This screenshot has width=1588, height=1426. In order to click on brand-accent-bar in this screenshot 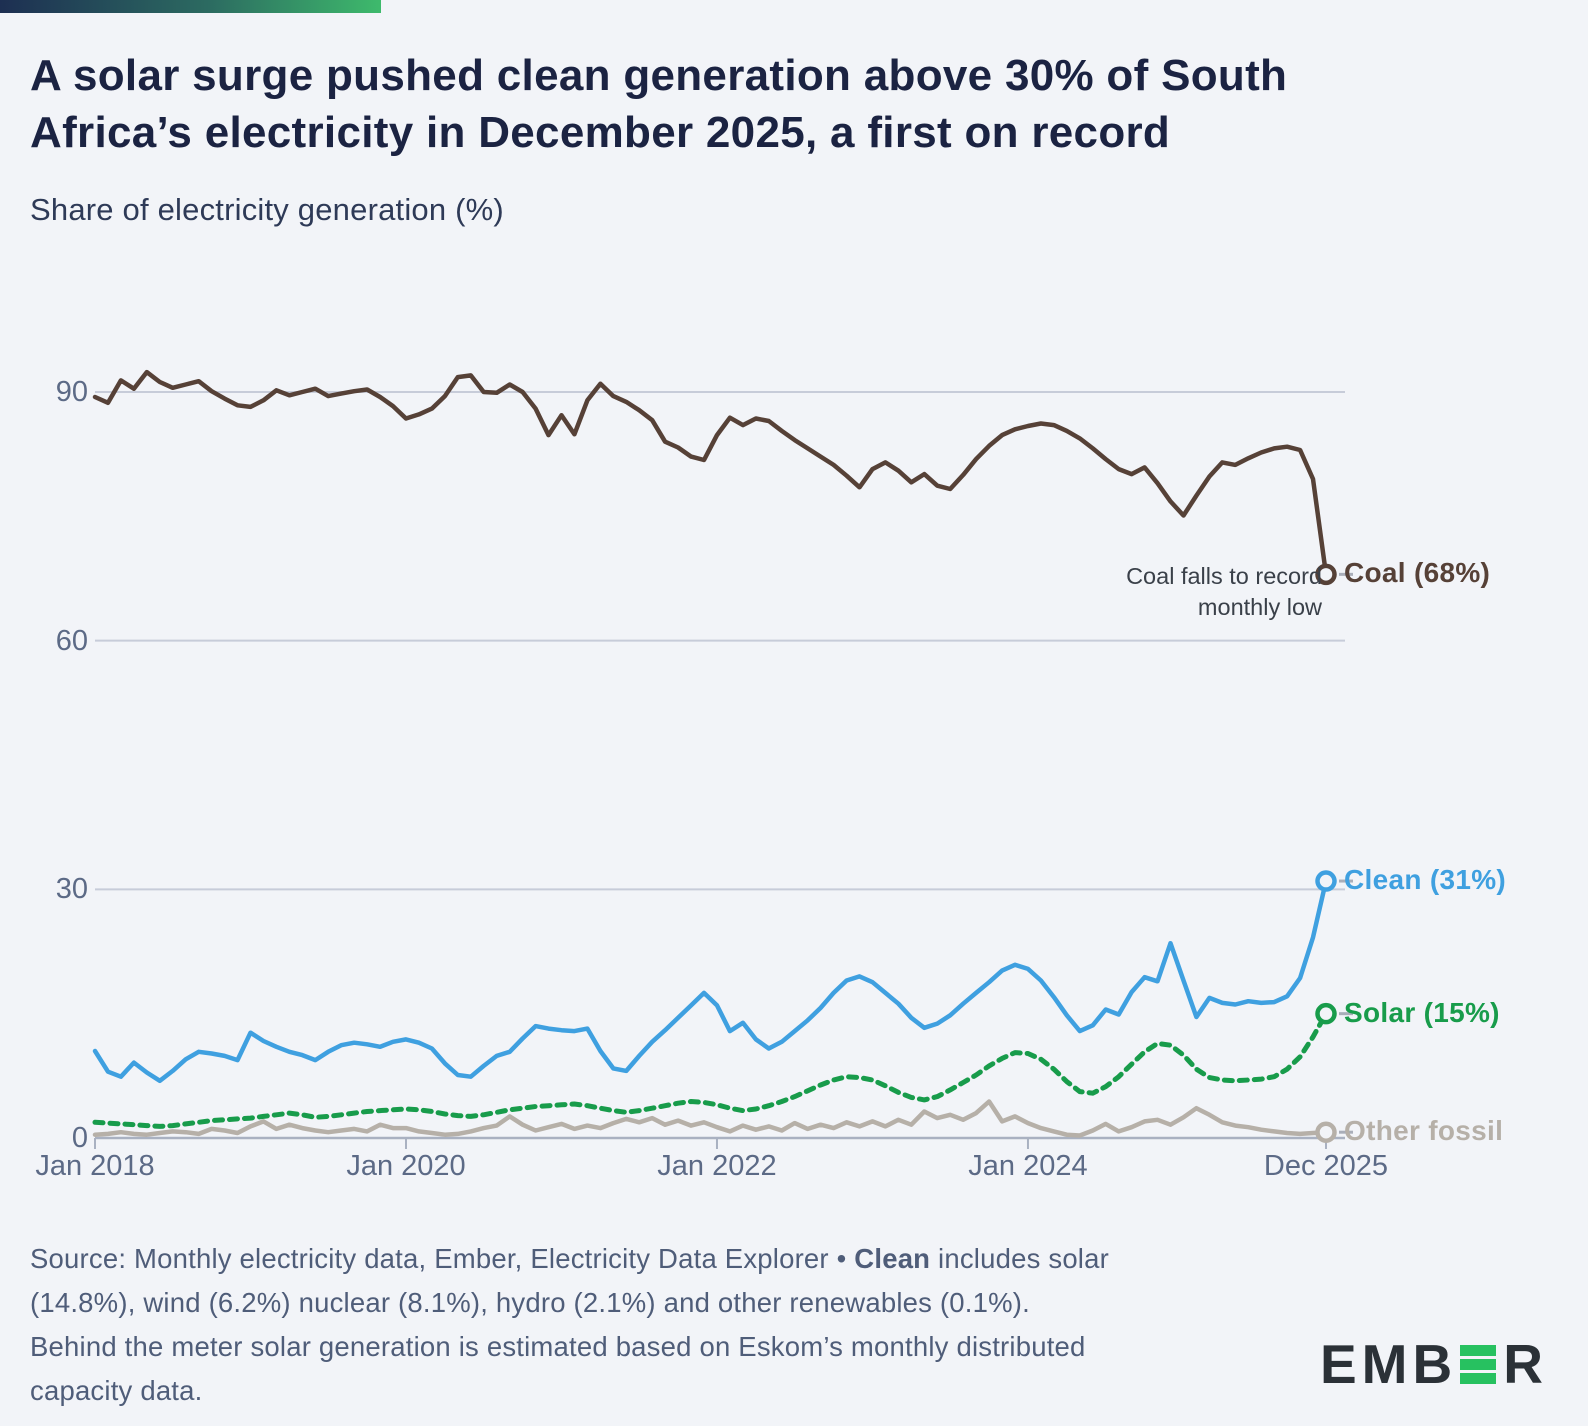, I will do `click(190, 6)`.